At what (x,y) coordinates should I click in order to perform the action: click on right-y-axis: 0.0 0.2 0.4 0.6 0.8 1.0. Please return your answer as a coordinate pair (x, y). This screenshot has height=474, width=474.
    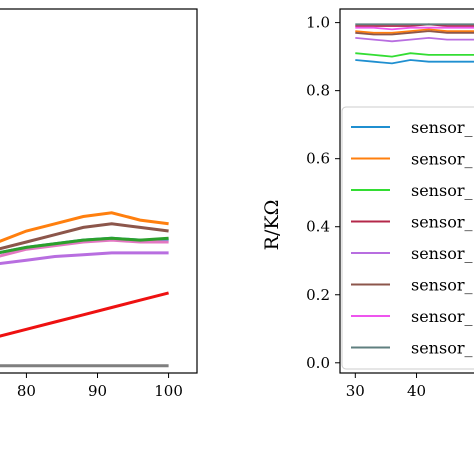
    Looking at the image, I should click on (323, 193).